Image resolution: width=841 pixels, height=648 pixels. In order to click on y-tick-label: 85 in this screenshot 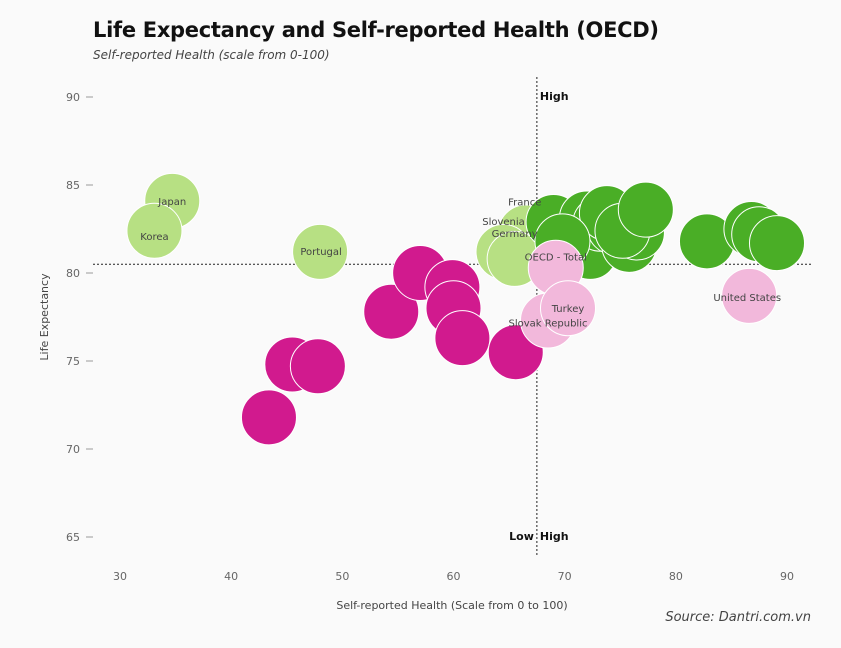, I will do `click(73, 185)`.